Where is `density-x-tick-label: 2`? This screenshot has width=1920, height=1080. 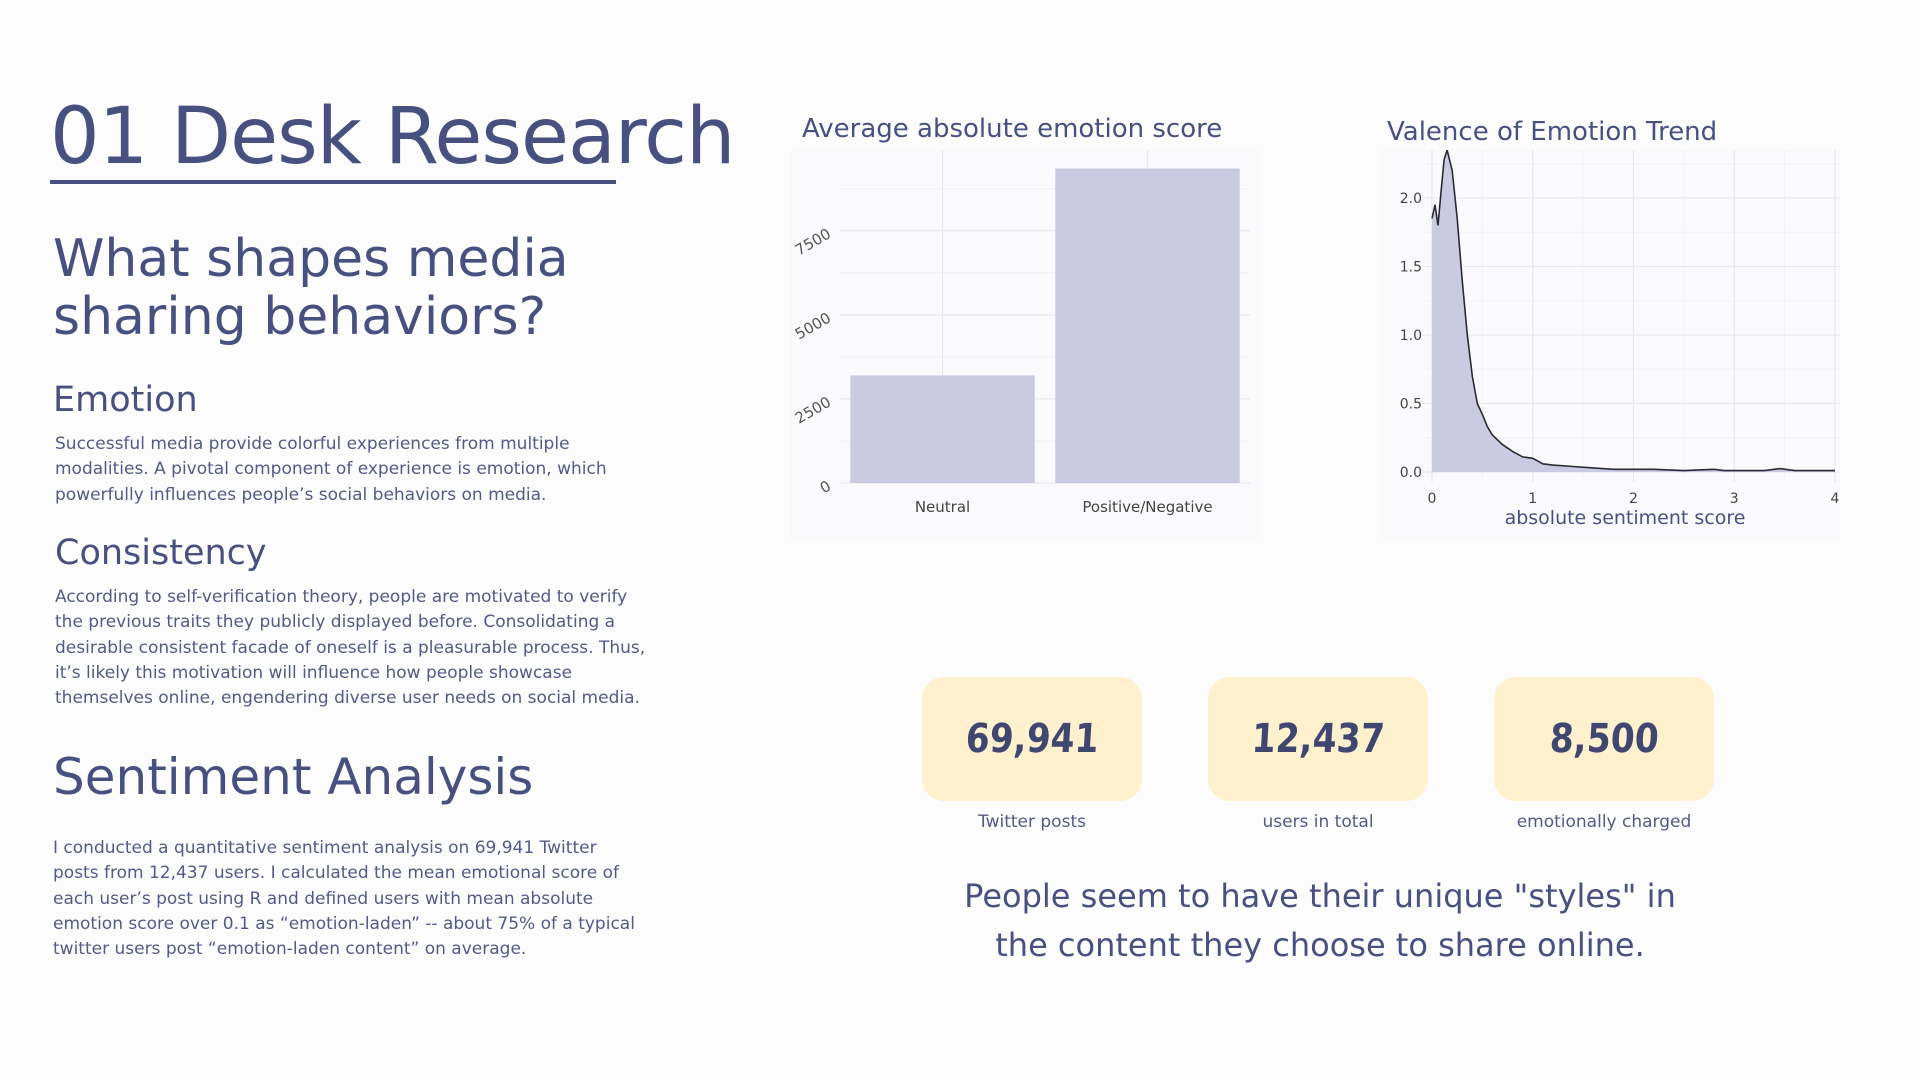 density-x-tick-label: 2 is located at coordinates (1633, 499).